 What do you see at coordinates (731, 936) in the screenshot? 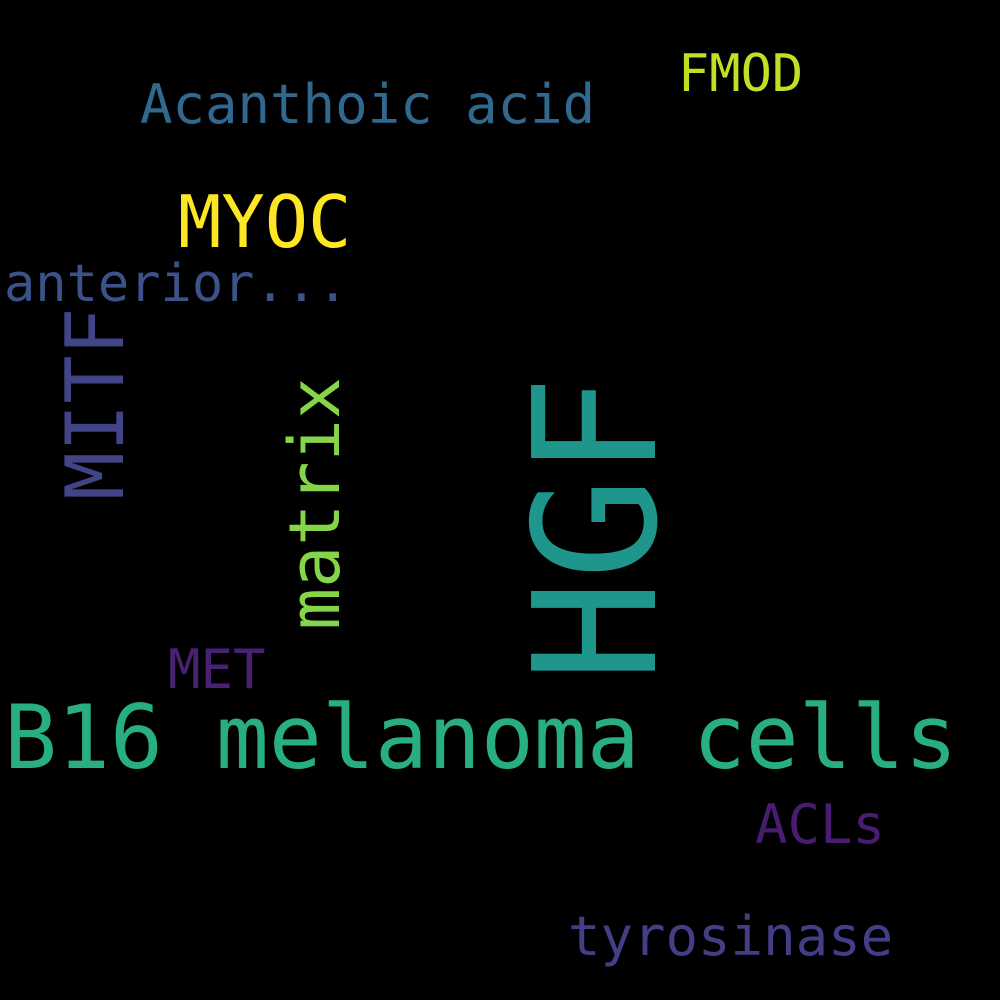
I see `word-tyrosinase: tyrosinase` at bounding box center [731, 936].